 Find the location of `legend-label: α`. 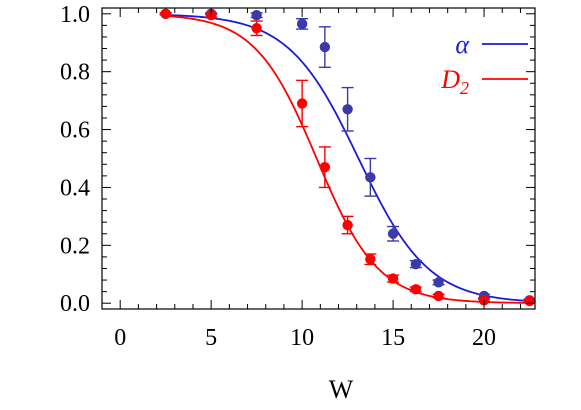

legend-label: α is located at coordinates (462, 44).